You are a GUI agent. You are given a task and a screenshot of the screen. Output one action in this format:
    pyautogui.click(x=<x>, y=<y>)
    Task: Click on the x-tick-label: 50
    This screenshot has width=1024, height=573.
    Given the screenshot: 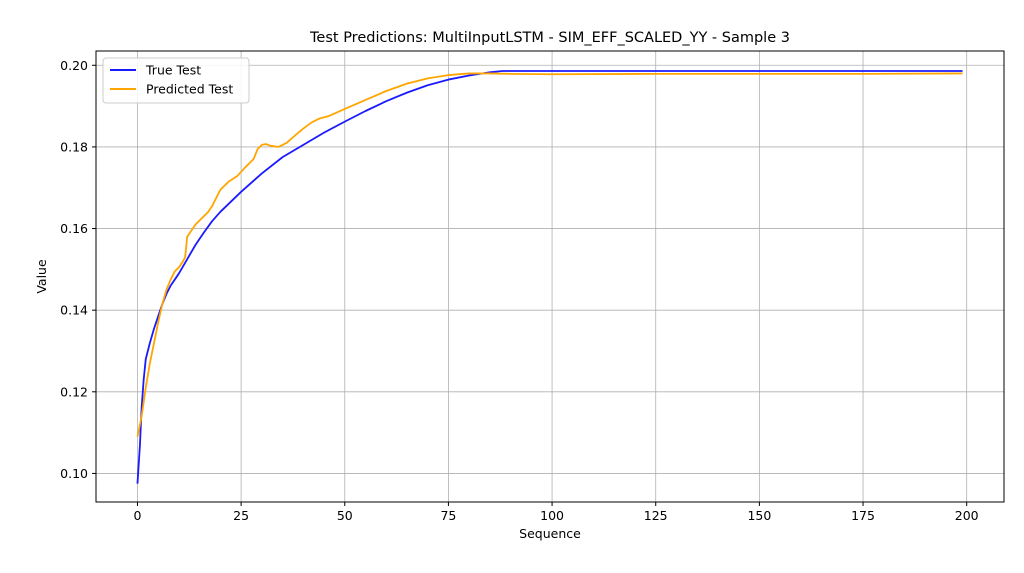 What is the action you would take?
    pyautogui.click(x=345, y=515)
    